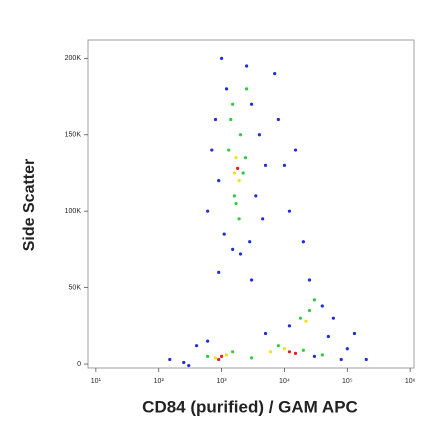 This screenshot has height=446, width=440. Describe the element at coordinates (96, 381) in the screenshot. I see `x-tick-label: 10¹` at that location.